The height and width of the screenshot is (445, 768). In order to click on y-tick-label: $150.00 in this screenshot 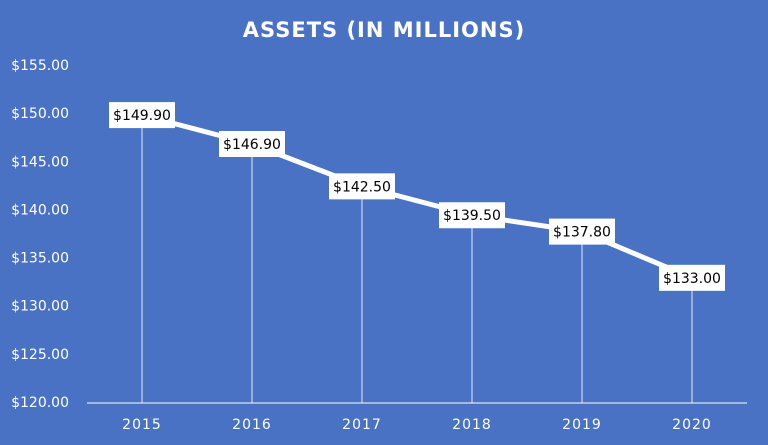, I will do `click(40, 114)`.